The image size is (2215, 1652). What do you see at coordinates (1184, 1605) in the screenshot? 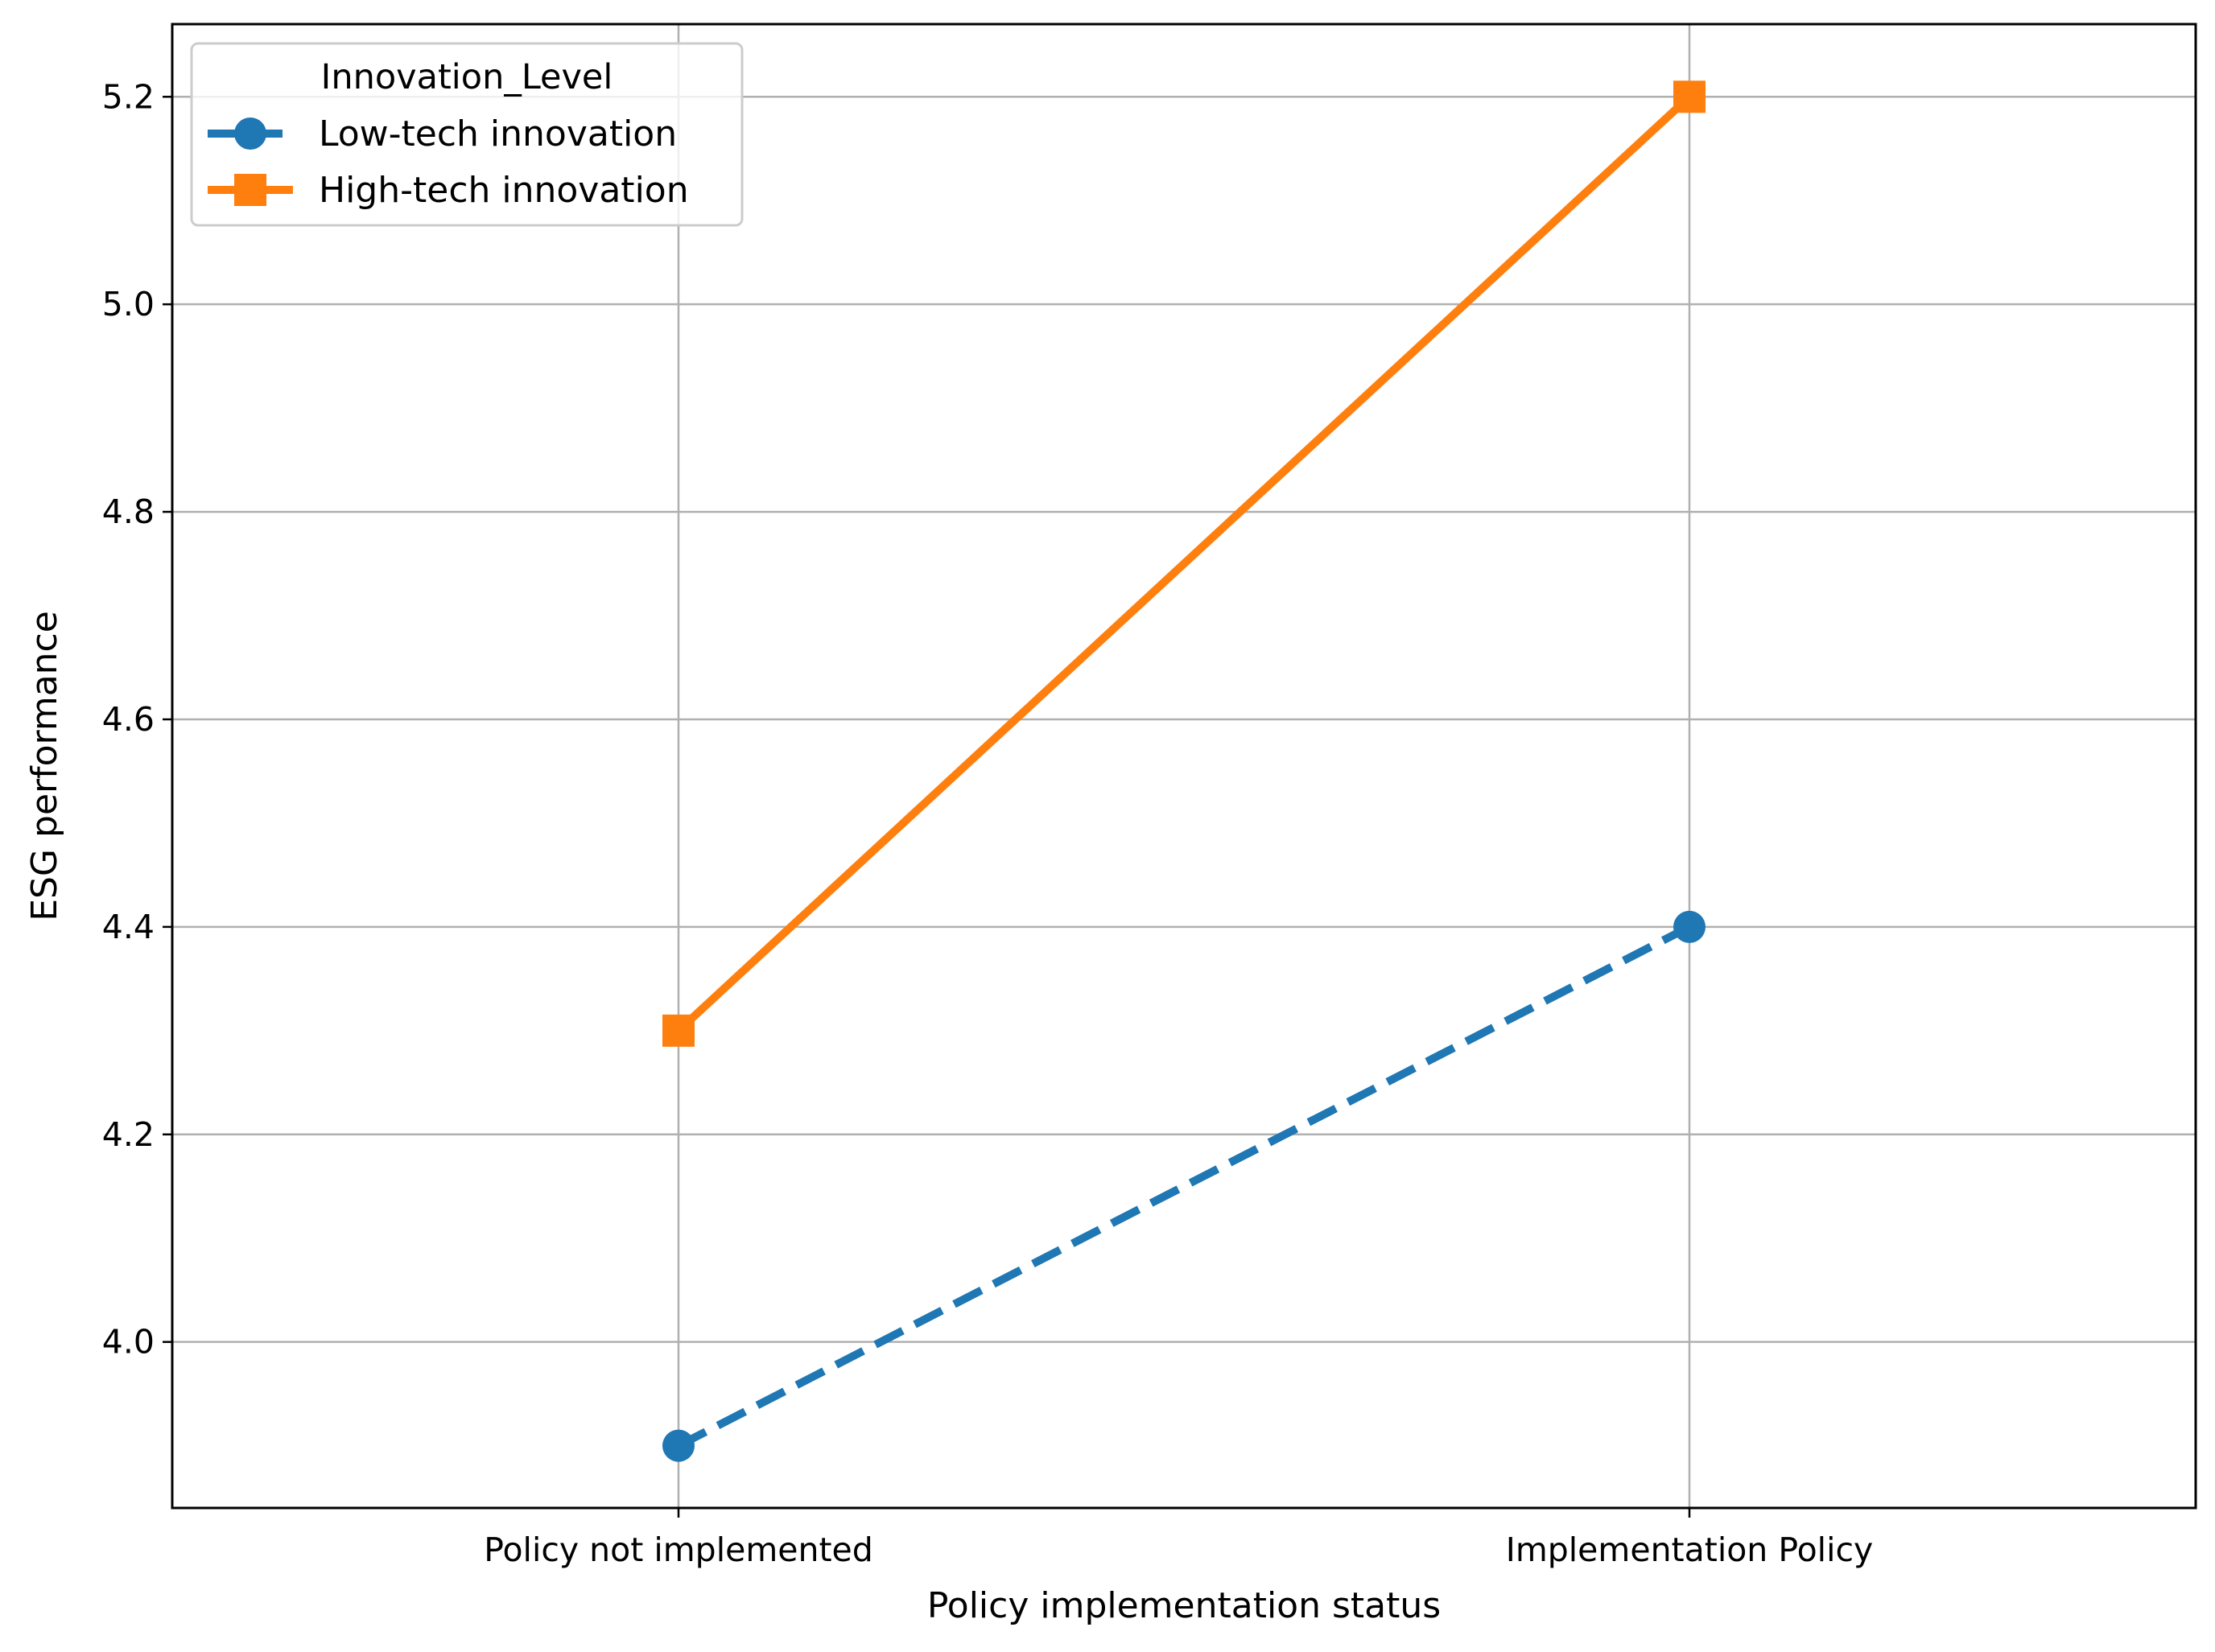
I see `x-axis-label: Policy implementation status` at bounding box center [1184, 1605].